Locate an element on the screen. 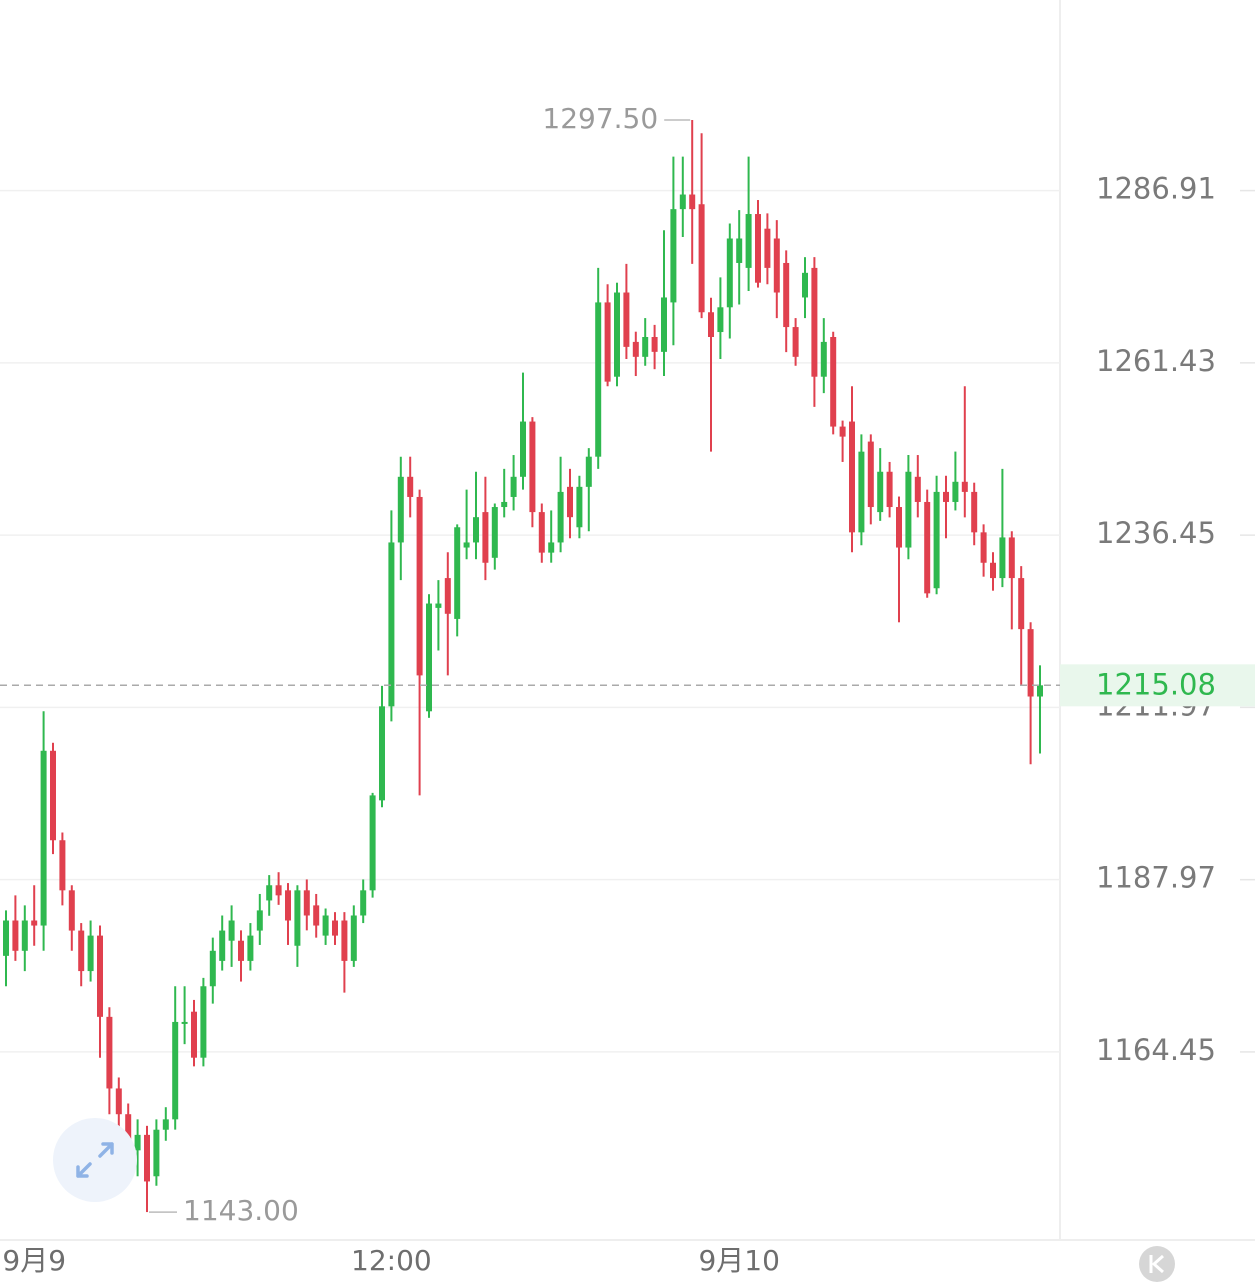  x-tick-label: 9月10 is located at coordinates (738, 1260).